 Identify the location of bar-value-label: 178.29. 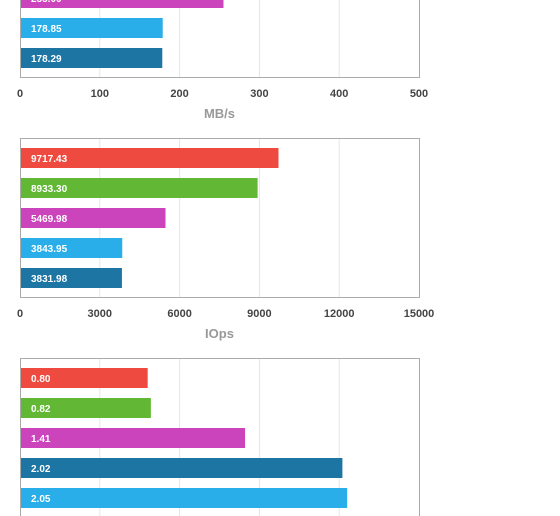
(46, 59).